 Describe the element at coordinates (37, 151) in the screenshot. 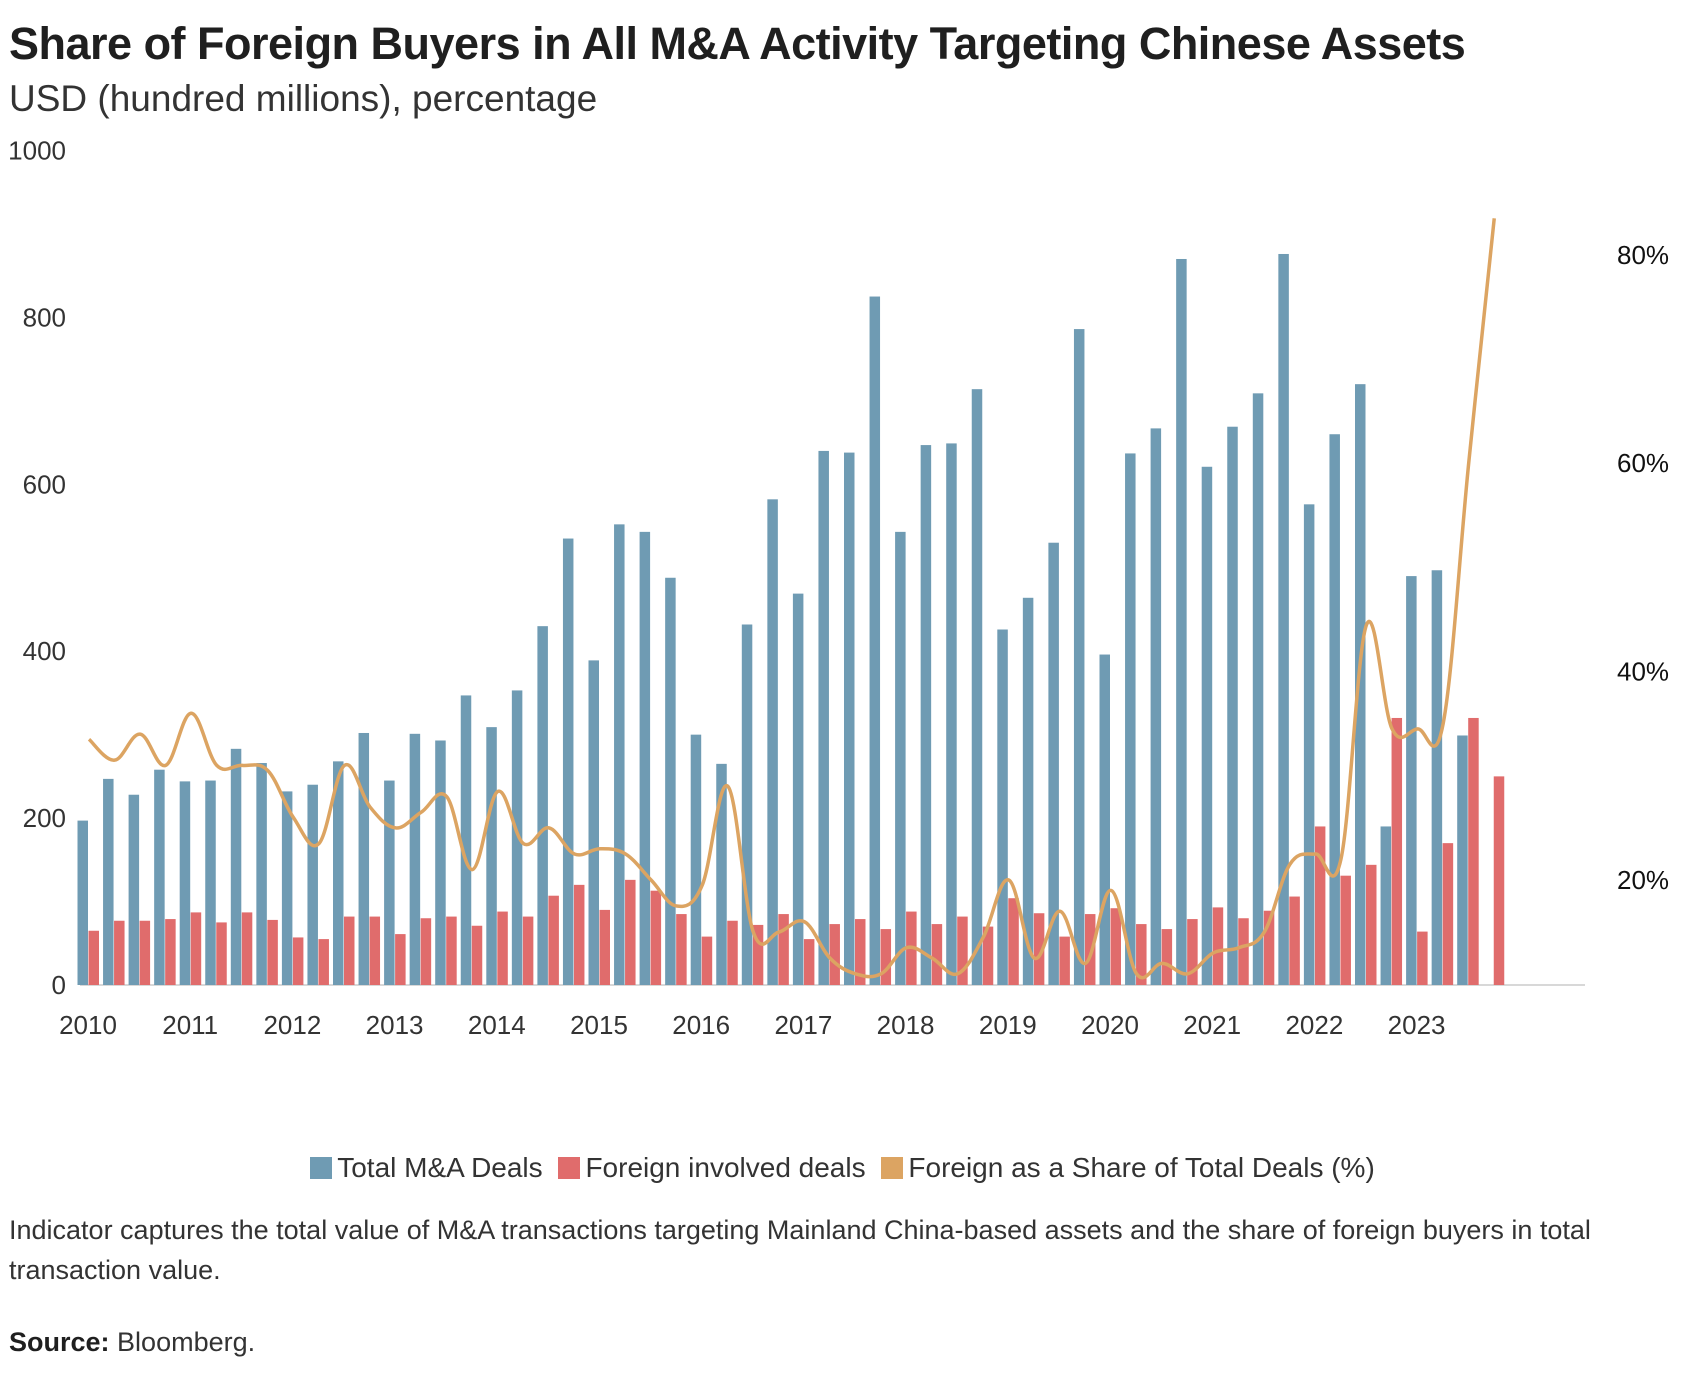

I see `y-left-tick-label: 1000` at that location.